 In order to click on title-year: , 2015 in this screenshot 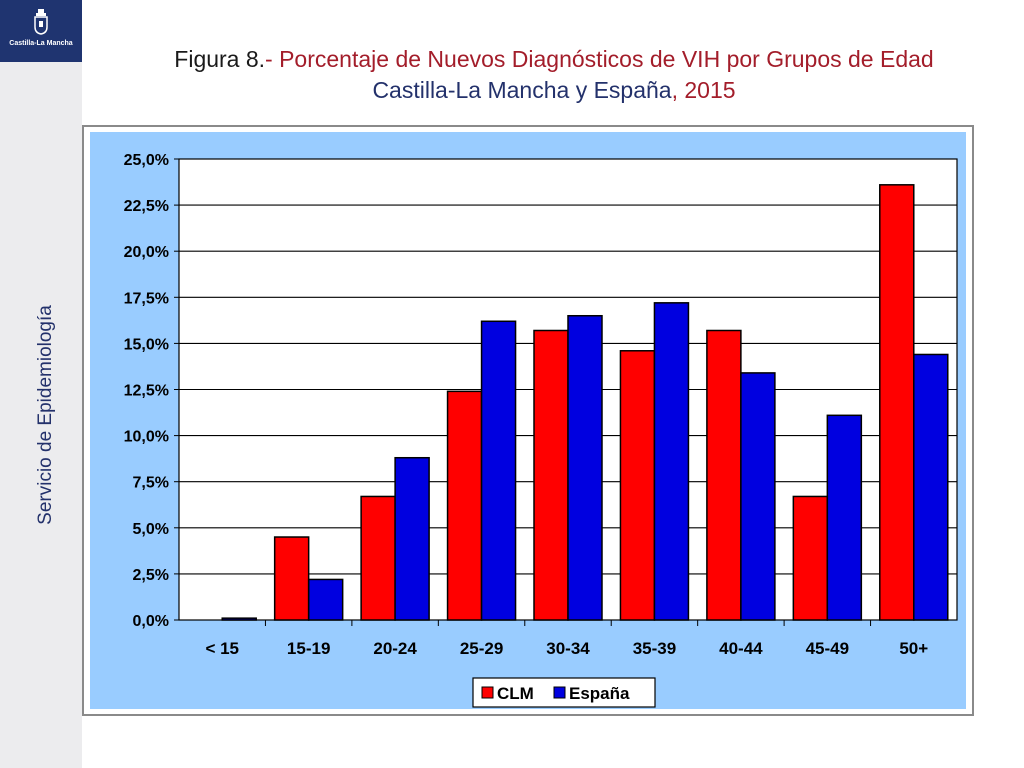, I will do `click(703, 90)`.